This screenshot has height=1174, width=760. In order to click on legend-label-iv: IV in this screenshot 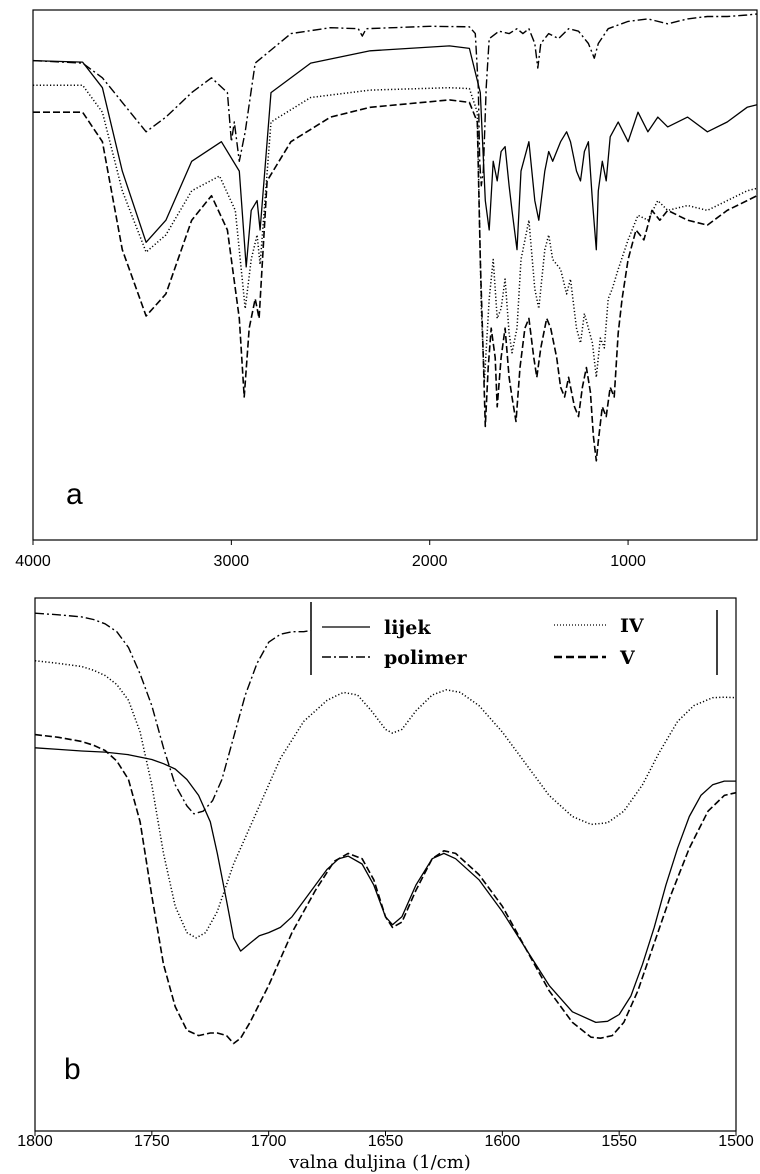, I will do `click(632, 626)`.